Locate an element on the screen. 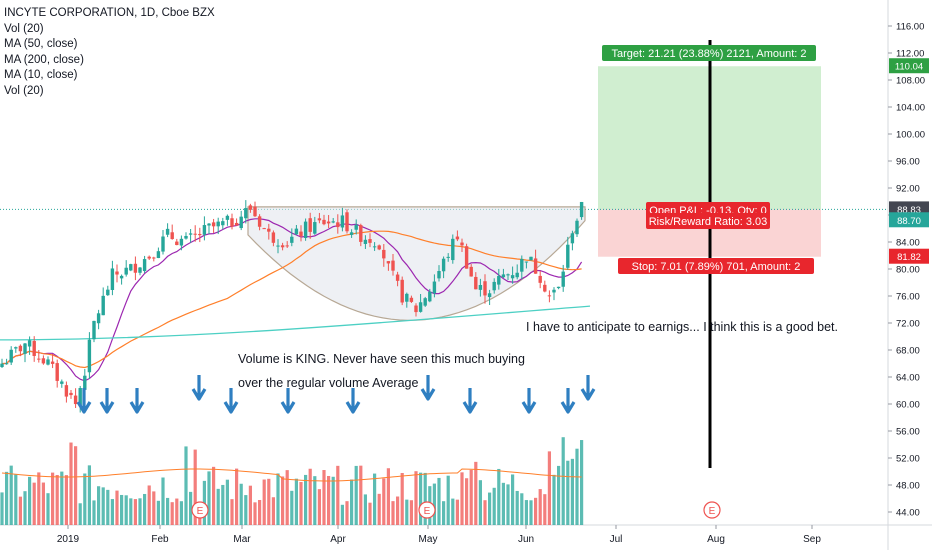  time-tick-label: Sep is located at coordinates (812, 539).